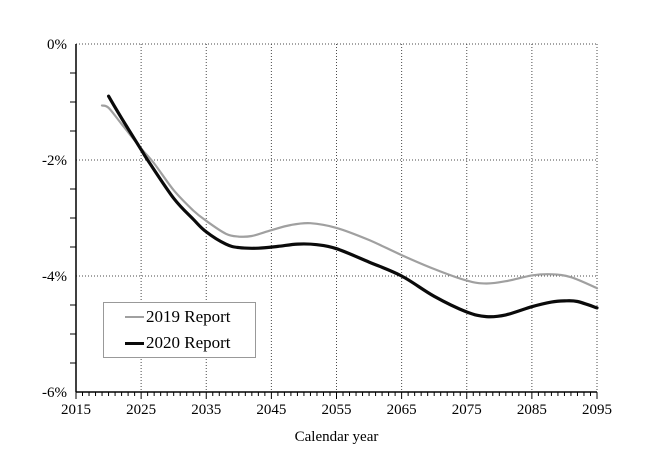 The image size is (648, 468). Describe the element at coordinates (467, 410) in the screenshot. I see `x-tick-label: 2075` at that location.